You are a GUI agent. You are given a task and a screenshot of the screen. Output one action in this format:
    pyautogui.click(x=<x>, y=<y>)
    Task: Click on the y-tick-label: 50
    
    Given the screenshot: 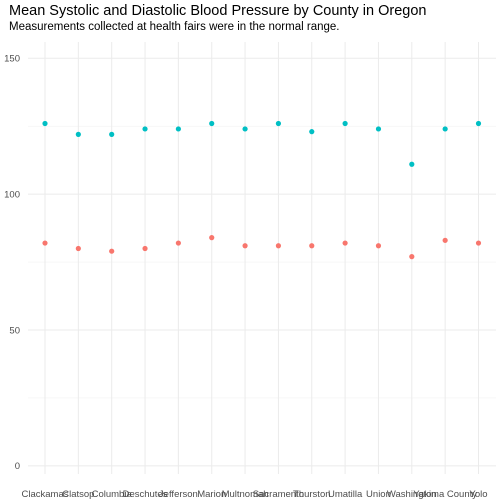 What is the action you would take?
    pyautogui.click(x=14, y=330)
    